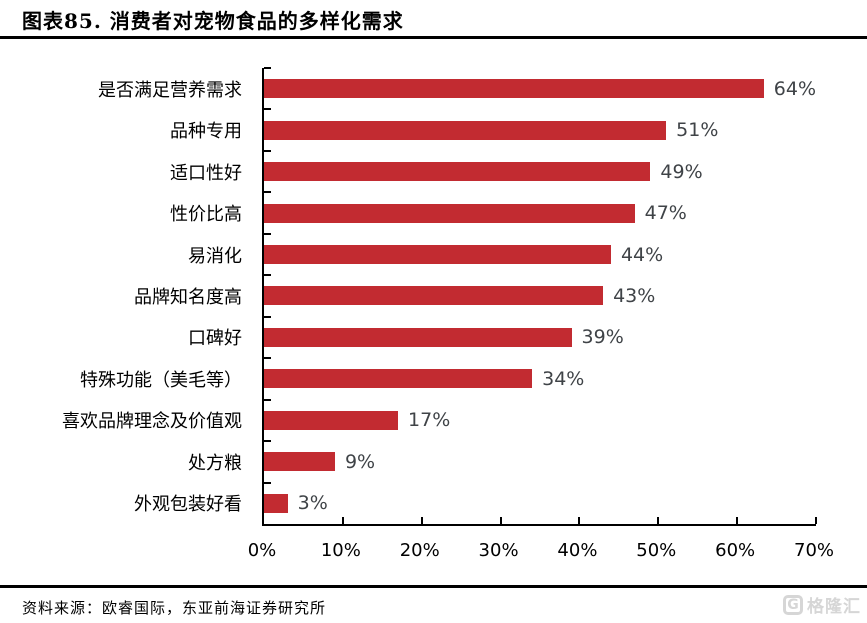 The height and width of the screenshot is (623, 867). What do you see at coordinates (656, 550) in the screenshot?
I see `x-axis-tick-label: 50%` at bounding box center [656, 550].